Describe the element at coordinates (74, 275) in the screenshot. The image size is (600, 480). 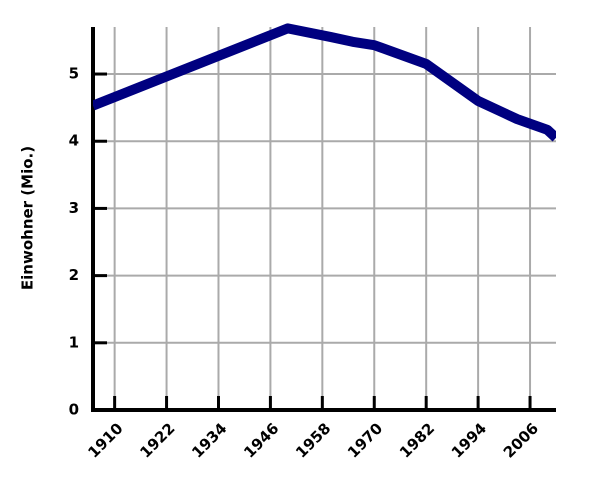
I see `y-tick-label: 2` at that location.